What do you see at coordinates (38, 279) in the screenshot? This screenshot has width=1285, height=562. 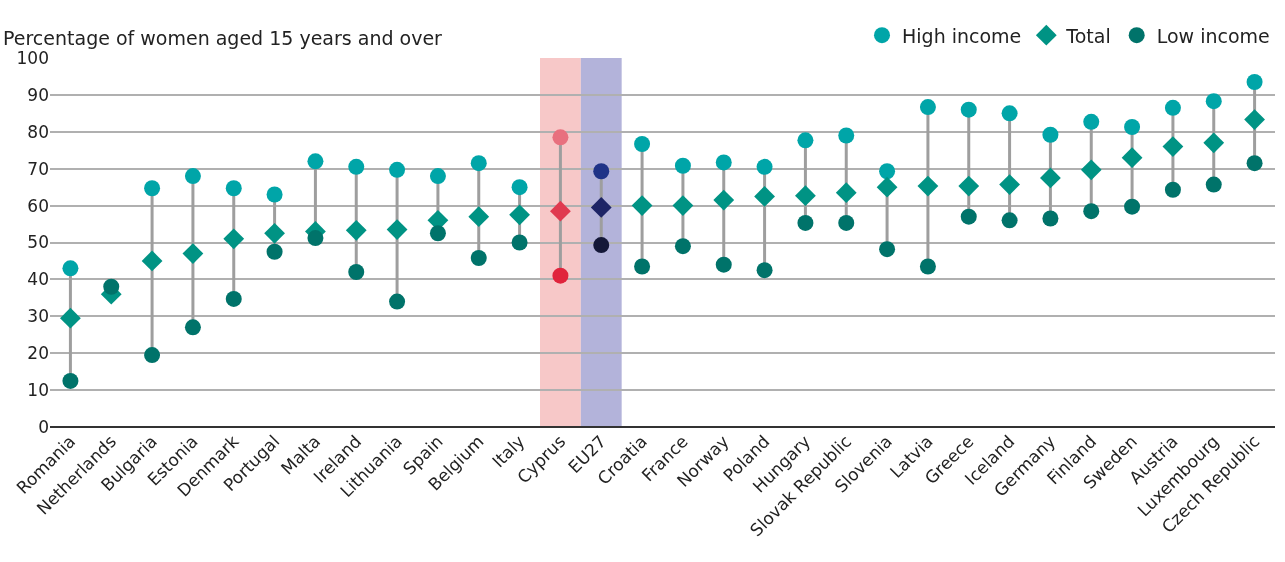 I see `y-tick-label: 40` at bounding box center [38, 279].